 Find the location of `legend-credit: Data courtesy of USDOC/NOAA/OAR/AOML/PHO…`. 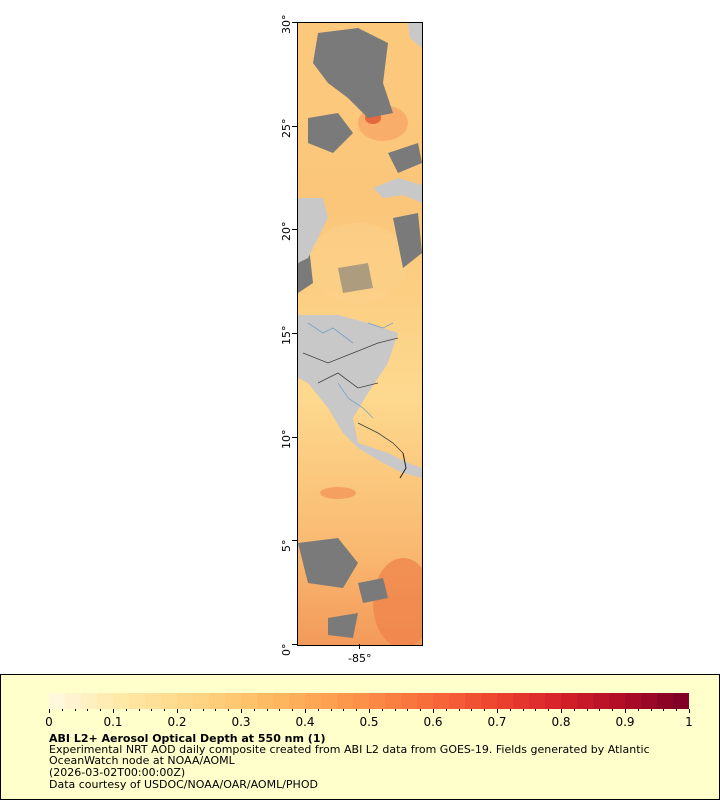

legend-credit: Data courtesy of USDOC/NOAA/OAR/AOML/PHO… is located at coordinates (183, 784).